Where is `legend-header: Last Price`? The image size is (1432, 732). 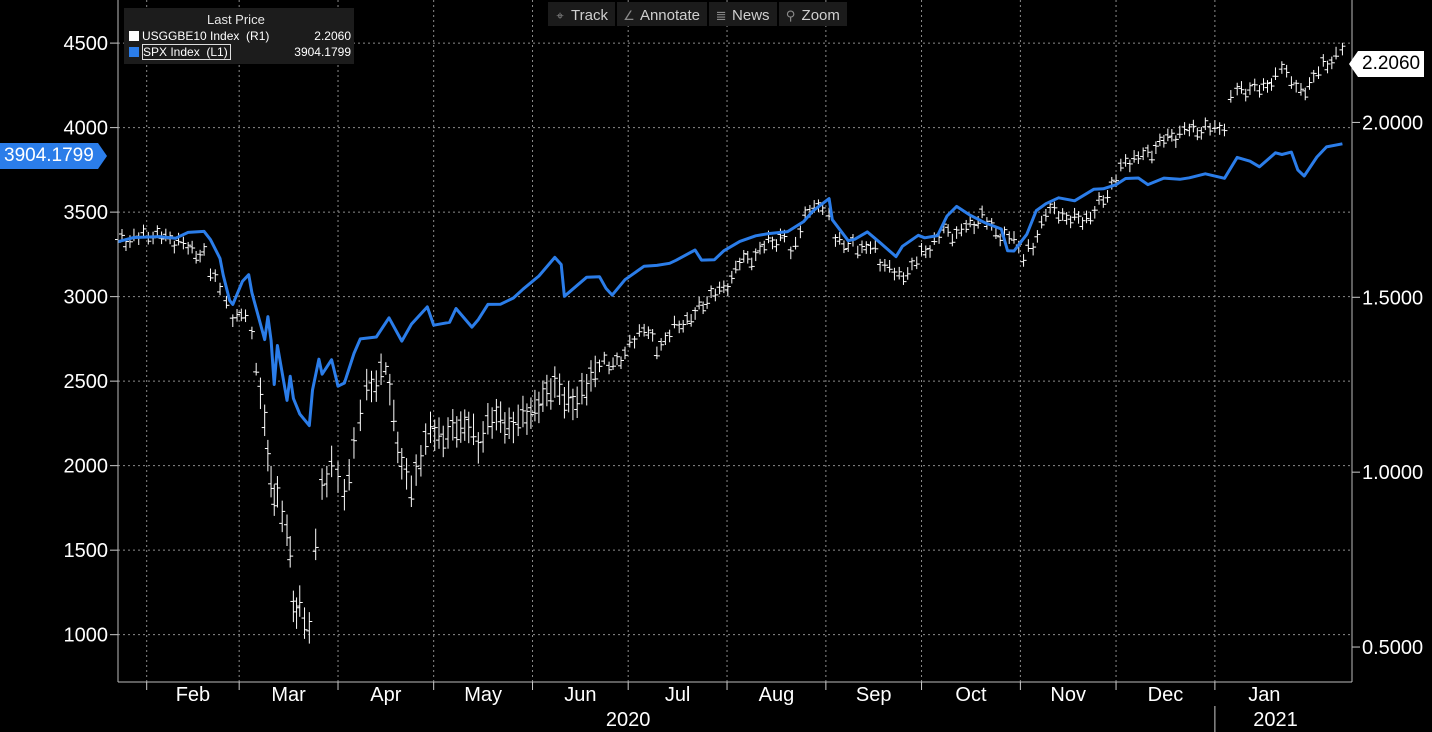
legend-header: Last Price is located at coordinates (236, 19).